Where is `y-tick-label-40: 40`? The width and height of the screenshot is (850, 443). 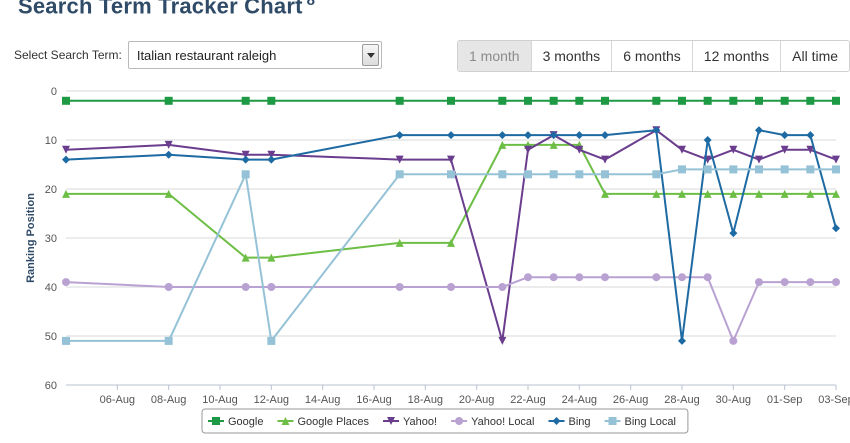
y-tick-label-40: 40 is located at coordinates (51, 288).